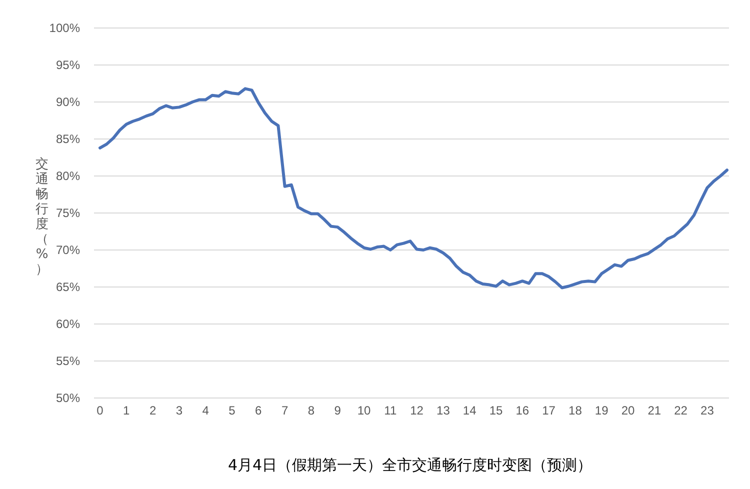 The image size is (750, 489). What do you see at coordinates (68, 361) in the screenshot?
I see `y-tick-label: 55%` at bounding box center [68, 361].